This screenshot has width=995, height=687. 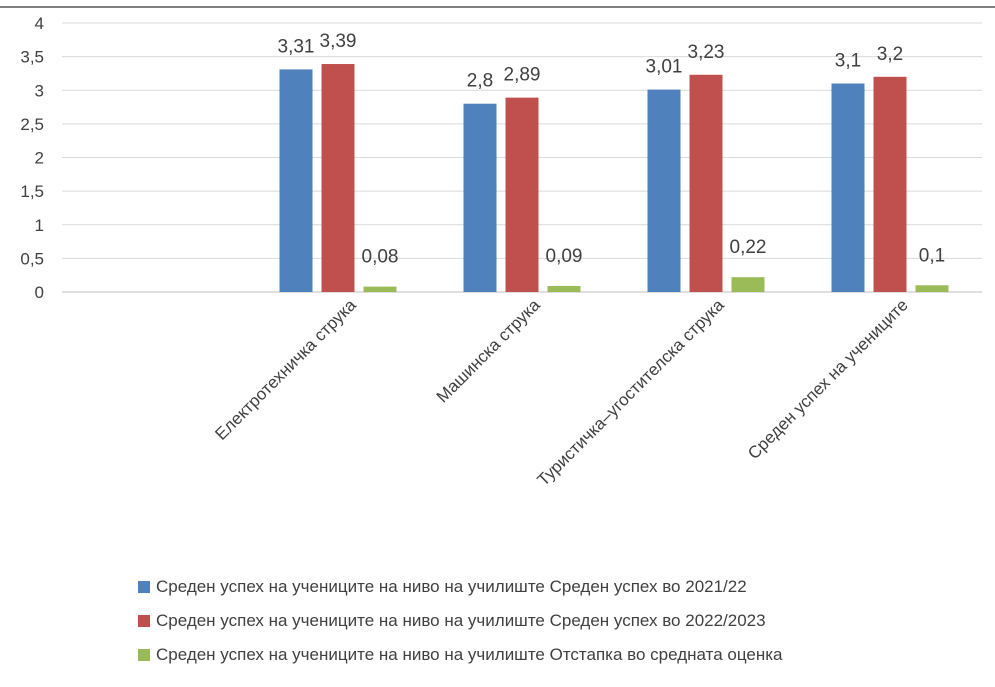 What do you see at coordinates (32, 124) in the screenshot?
I see `y-tick-label: 2,5` at bounding box center [32, 124].